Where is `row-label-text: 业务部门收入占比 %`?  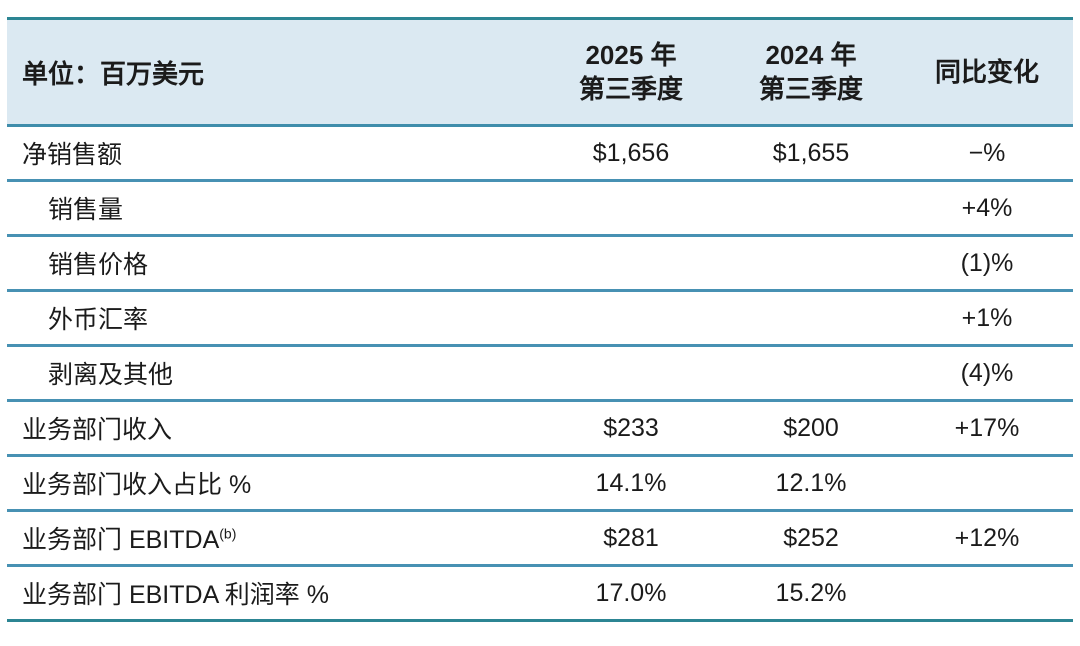 row-label-text: 业务部门收入占比 % is located at coordinates (137, 485).